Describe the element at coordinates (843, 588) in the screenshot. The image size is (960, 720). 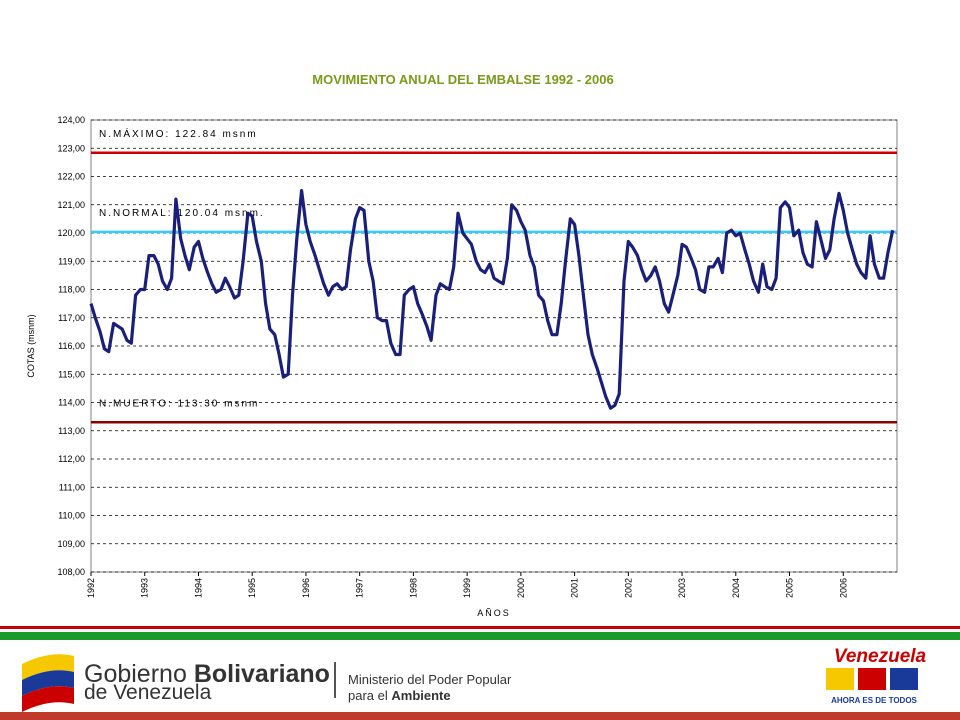
I see `x-tick-label: 2006` at that location.